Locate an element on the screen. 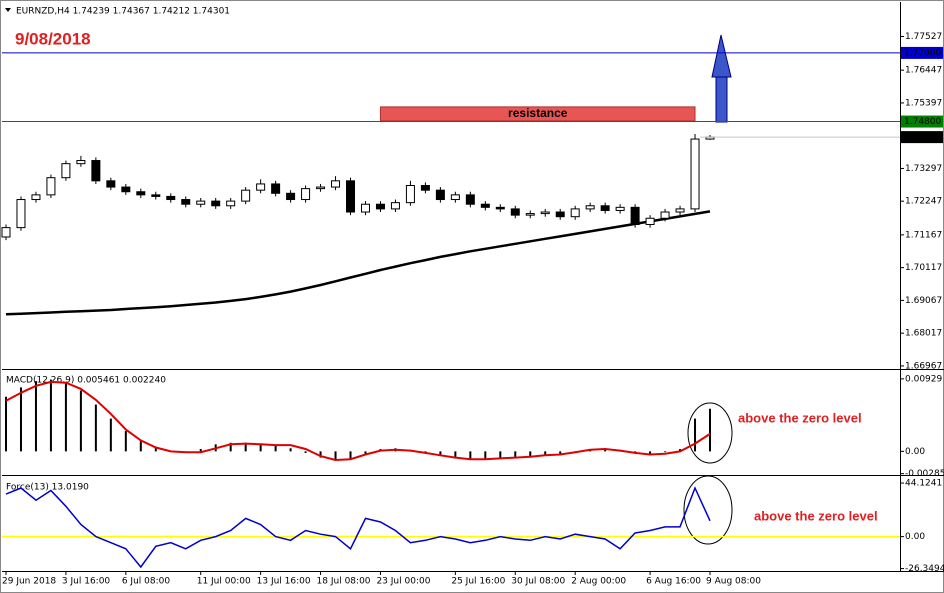  level-label: 1.74800 is located at coordinates (922, 122).